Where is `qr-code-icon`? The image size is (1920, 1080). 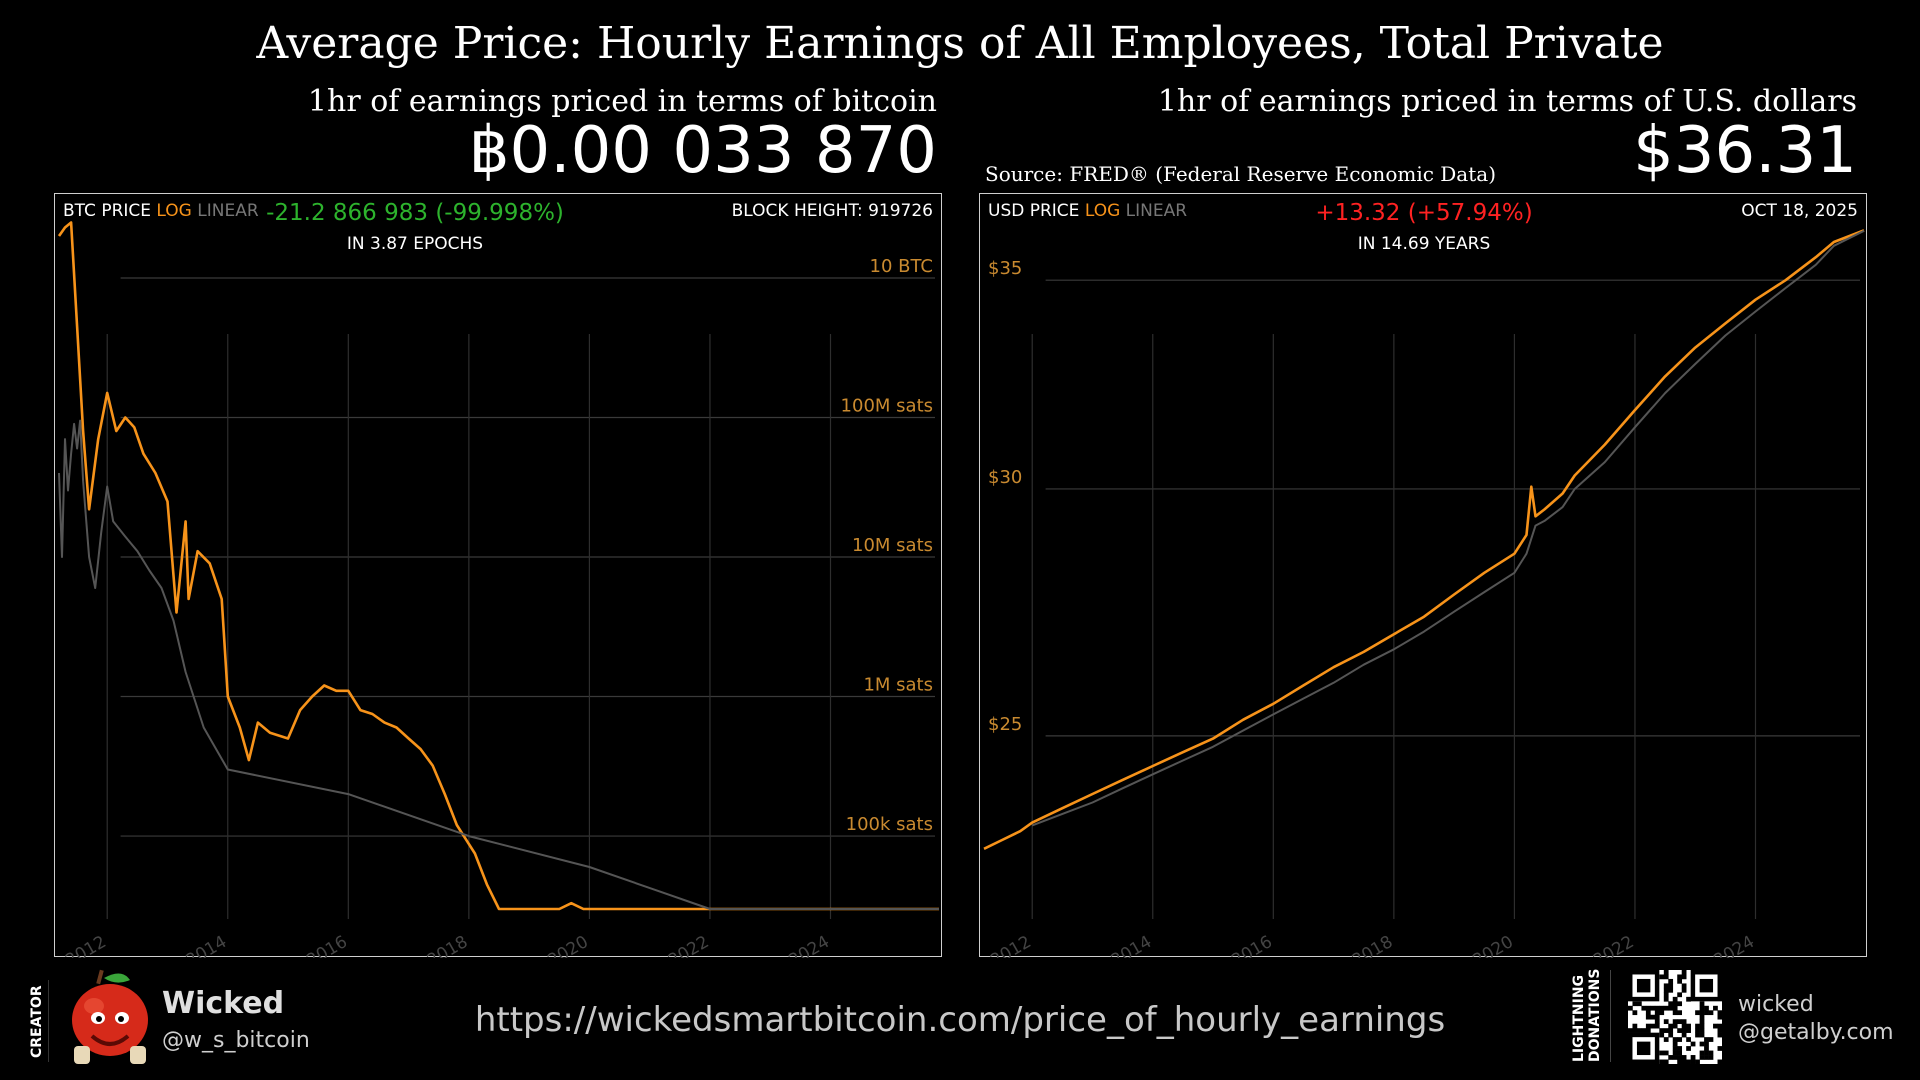
qr-code-icon is located at coordinates (1675, 1017).